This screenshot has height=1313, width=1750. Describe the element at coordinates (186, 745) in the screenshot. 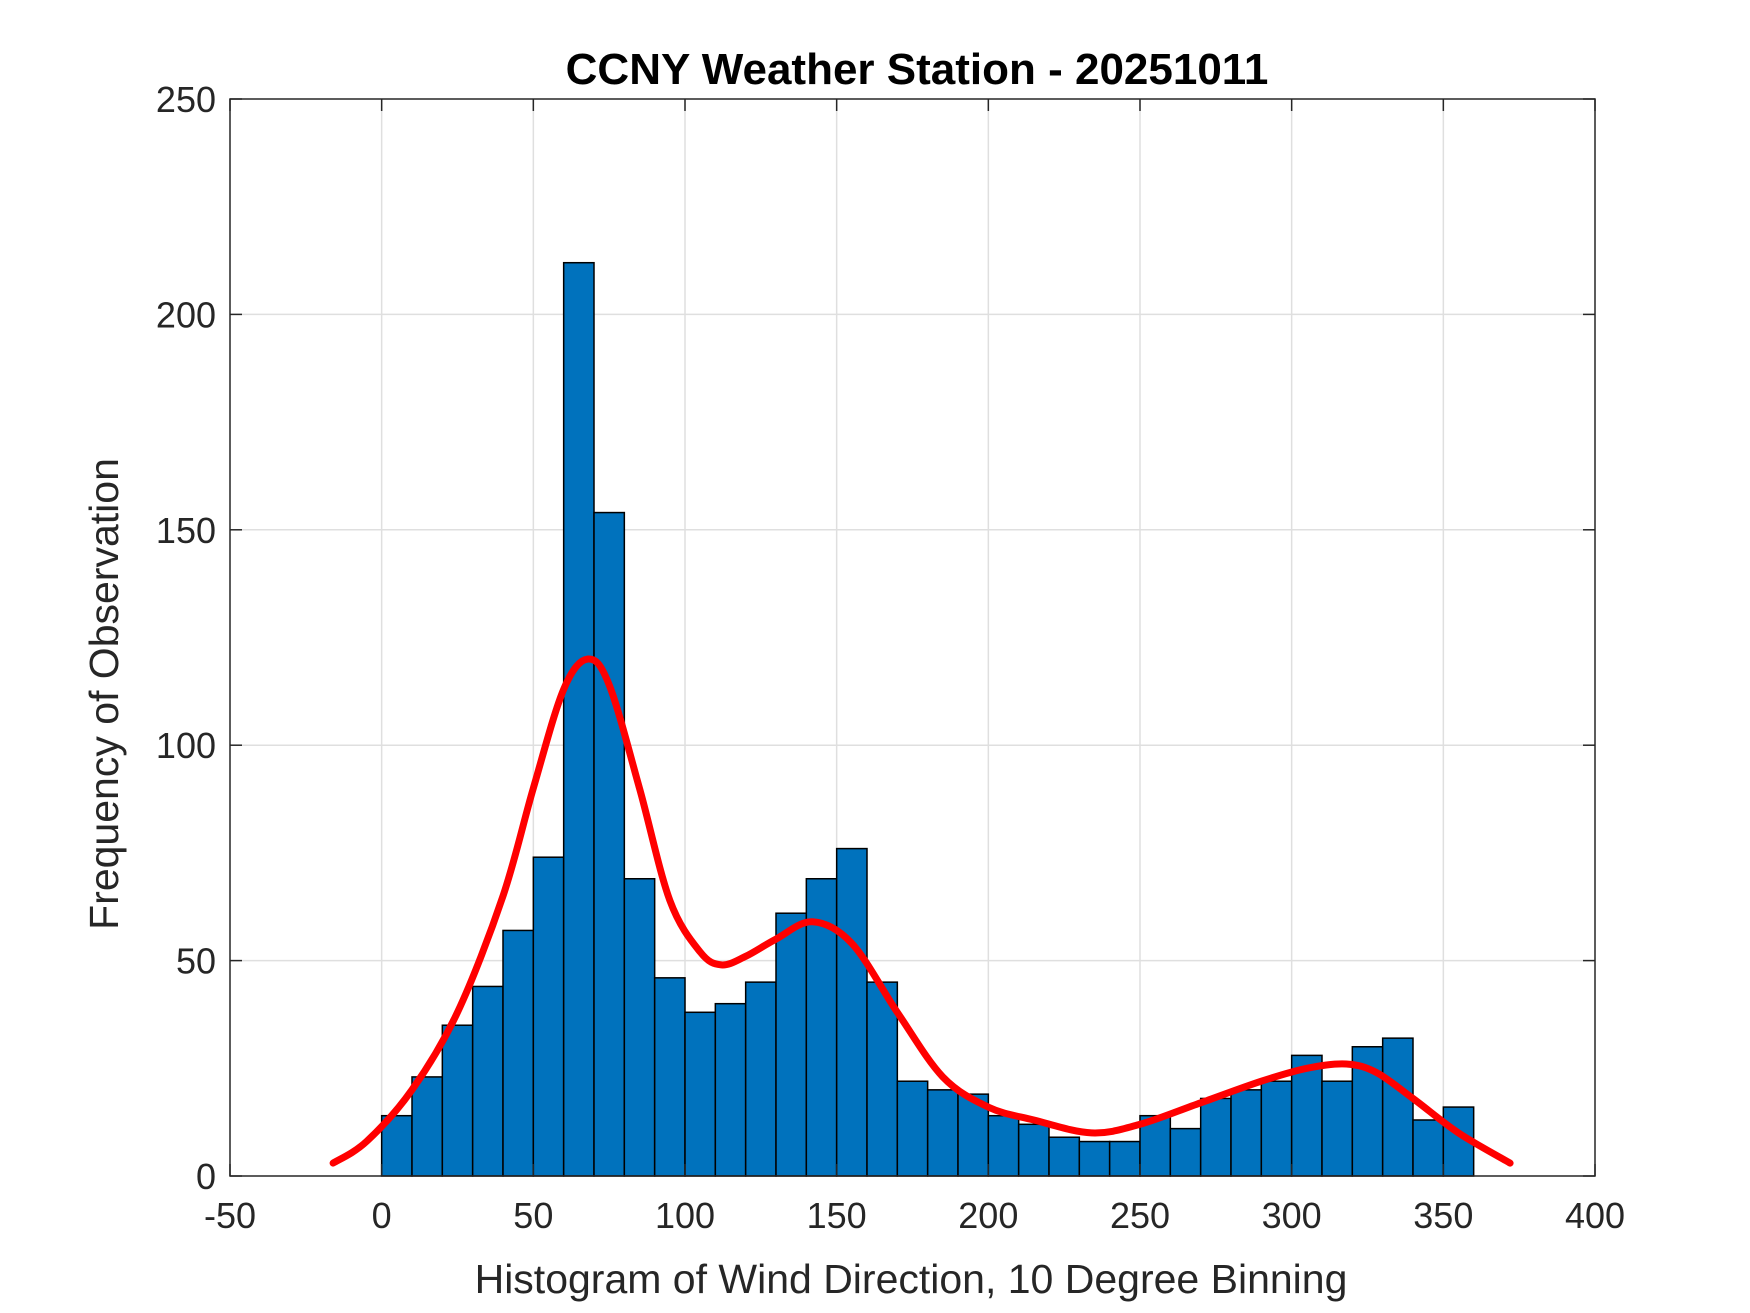

I see `y-tick-label: 100` at that location.